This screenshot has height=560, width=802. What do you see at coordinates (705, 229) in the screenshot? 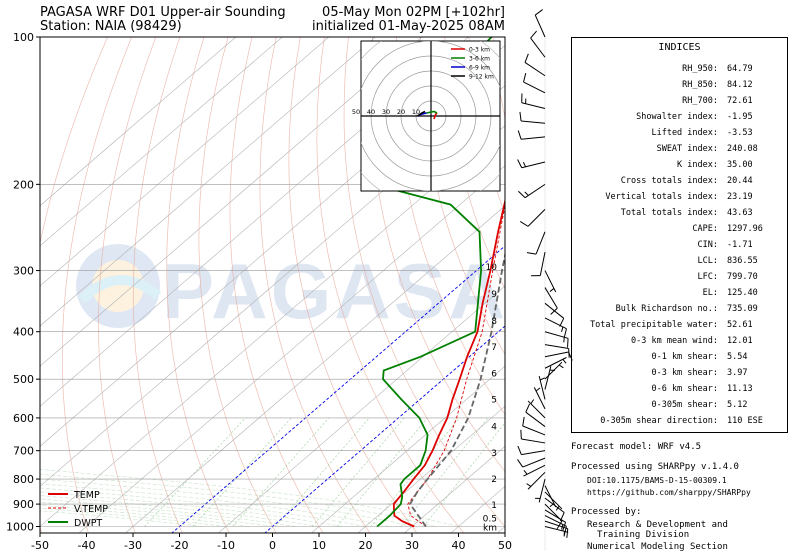
I see `index-label: CAPE:` at bounding box center [705, 229].